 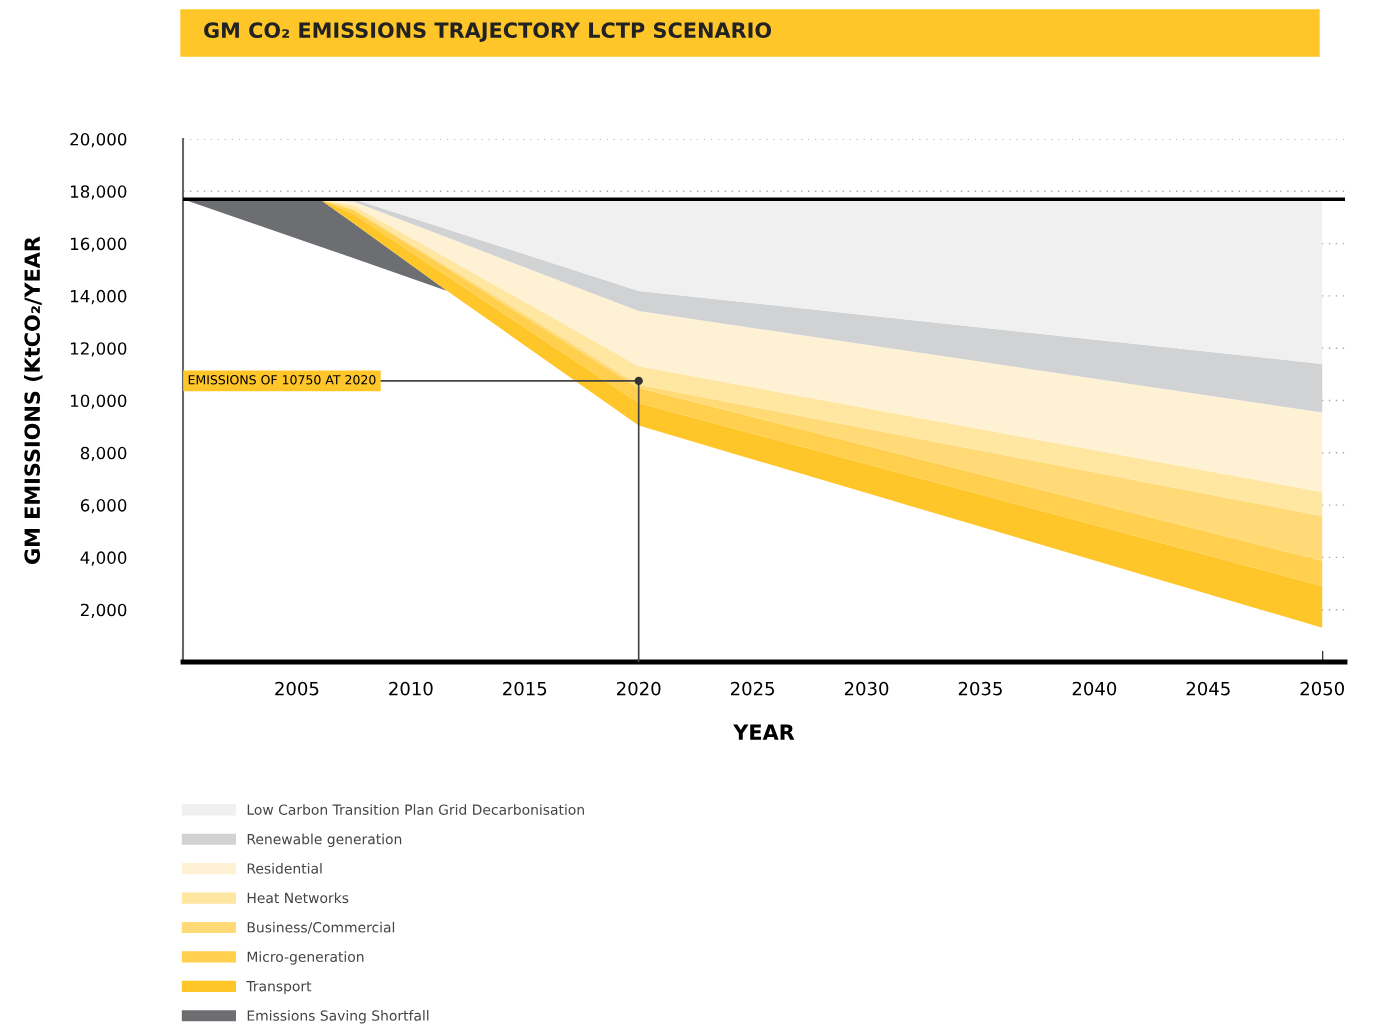 I want to click on legend-label: Emissions Saving Shortfall, so click(x=338, y=1017).